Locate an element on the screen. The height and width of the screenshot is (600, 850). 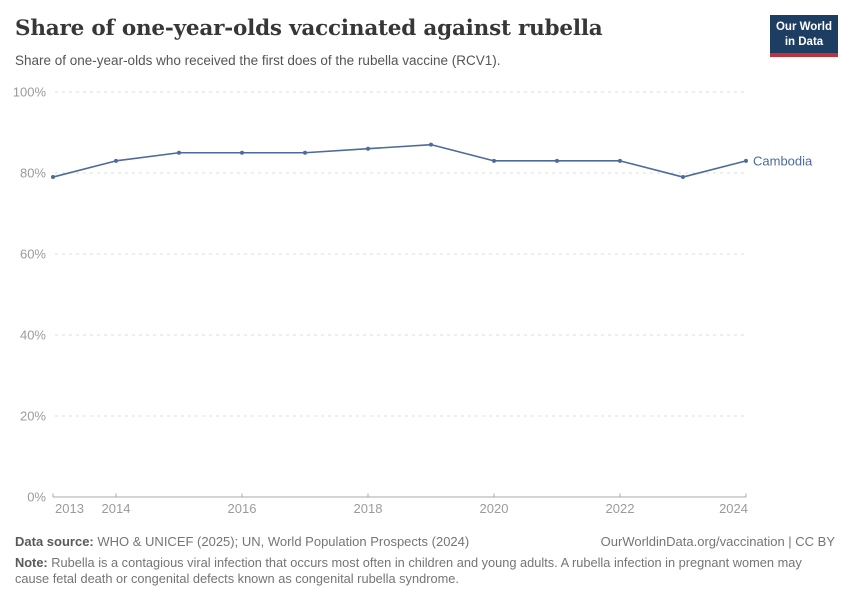
attribution-link: OurWorldinData.org/vaccination | CC BY is located at coordinates (717, 541).